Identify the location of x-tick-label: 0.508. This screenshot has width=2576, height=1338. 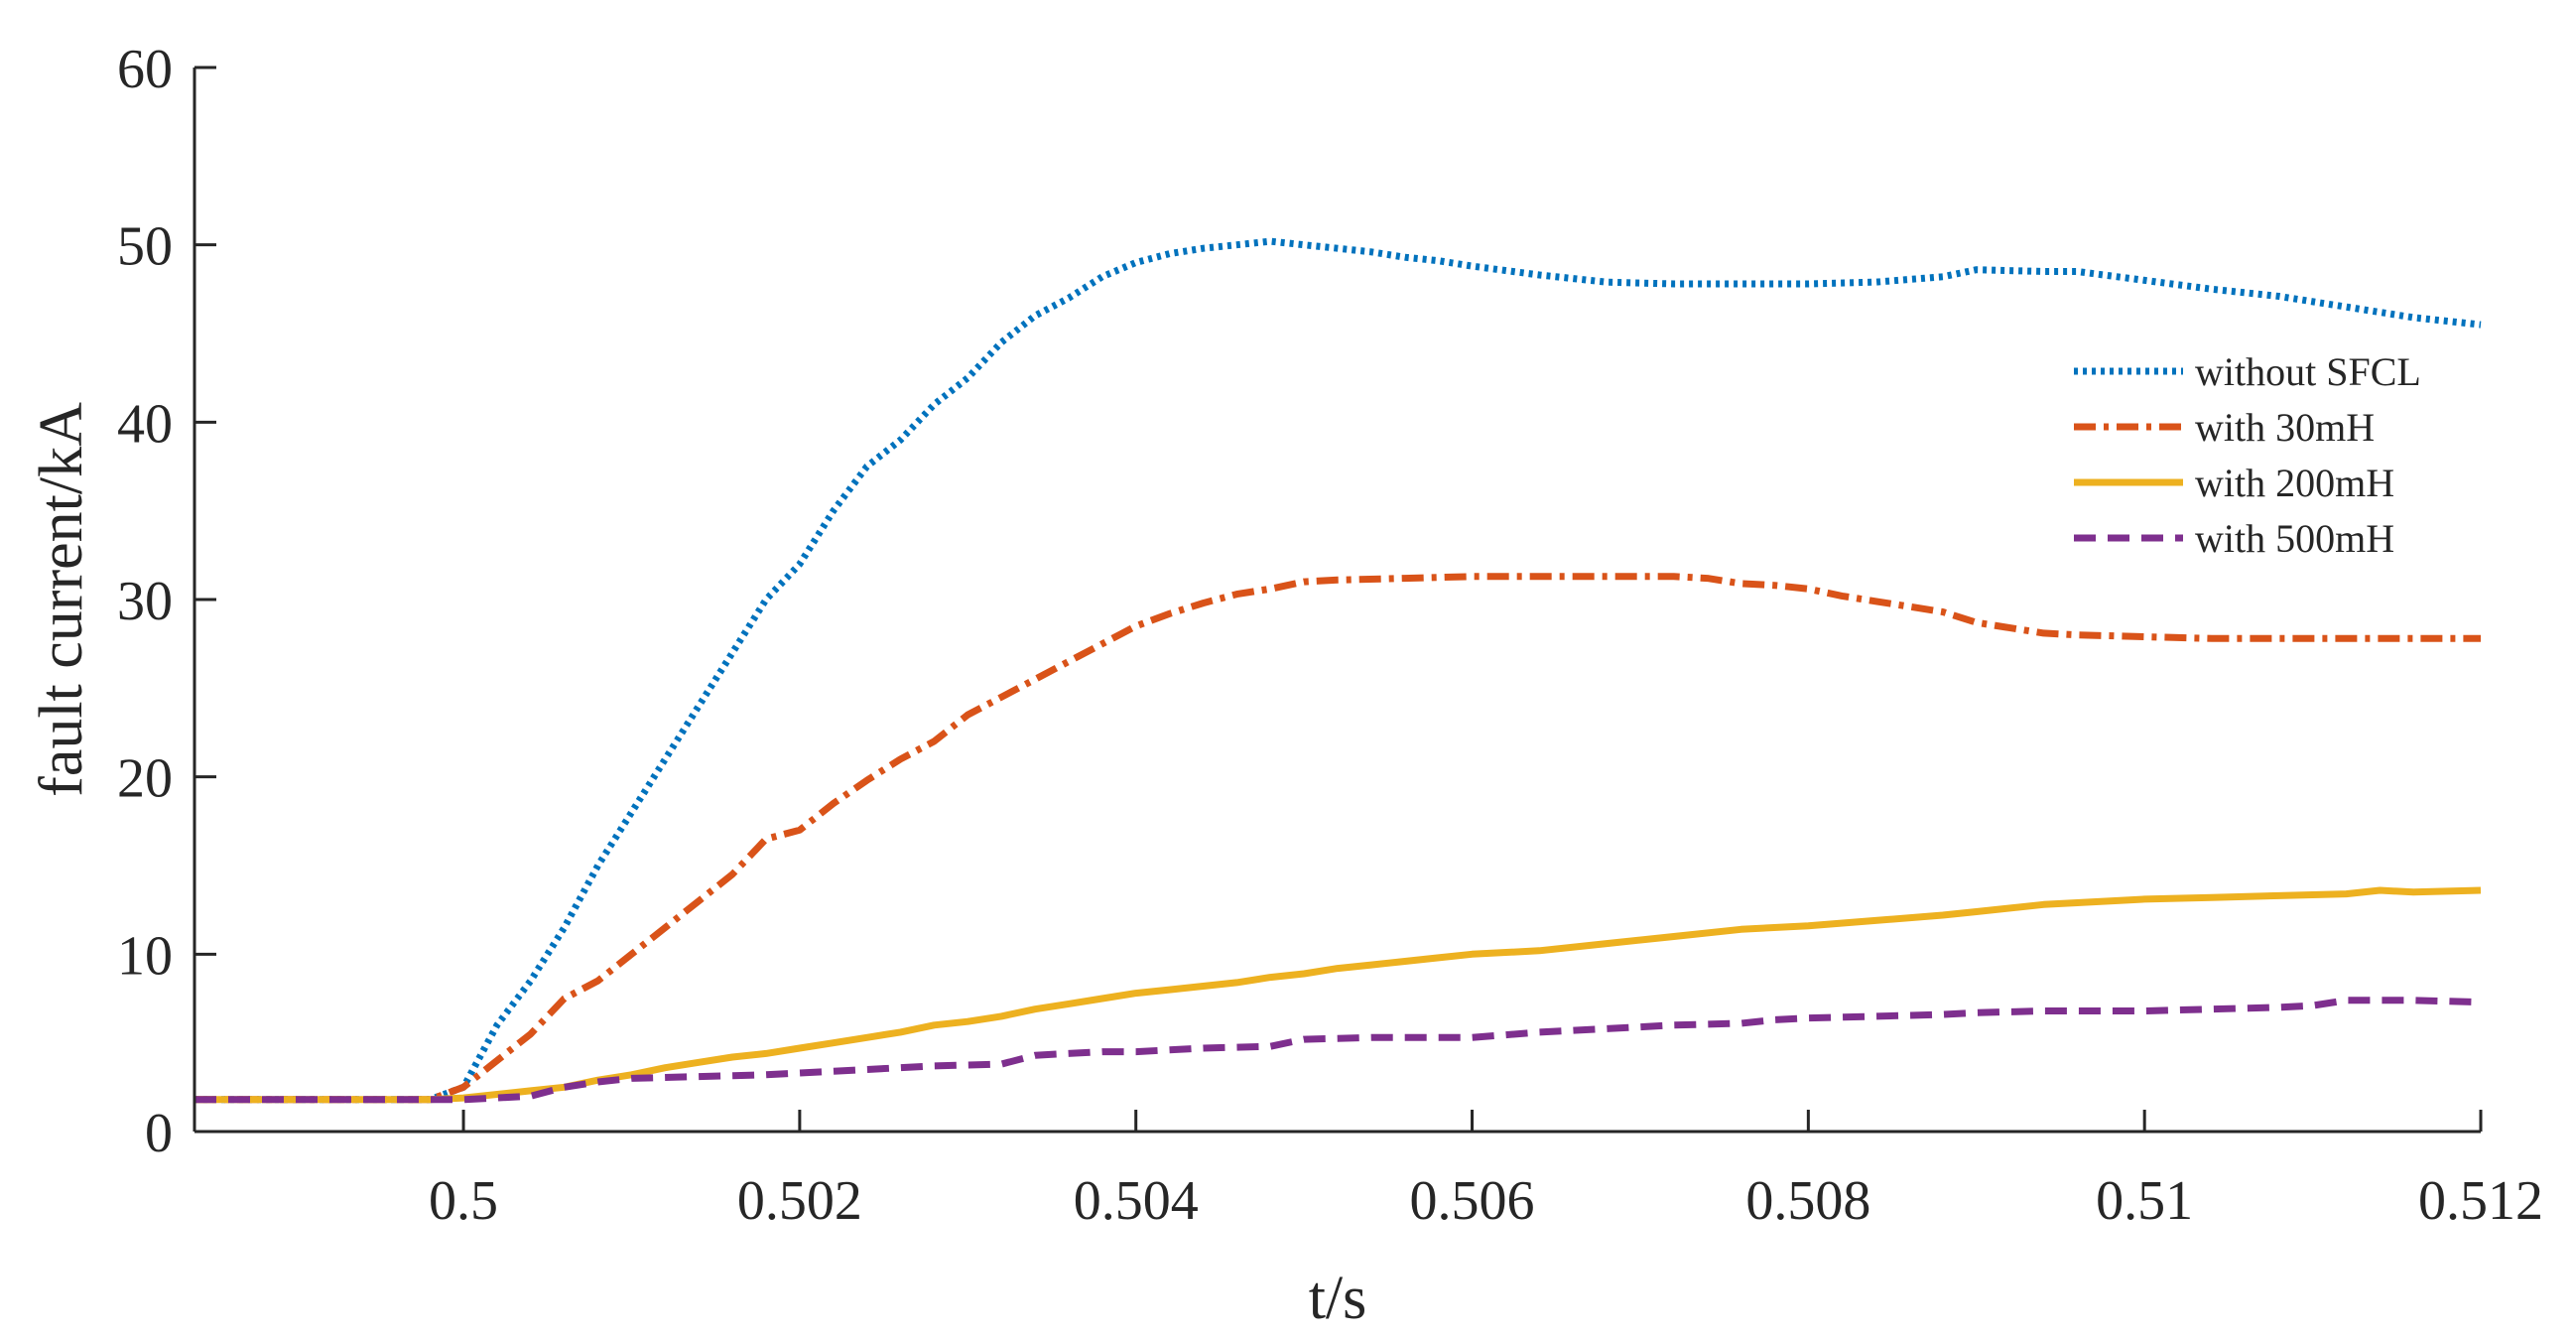
(1808, 1201).